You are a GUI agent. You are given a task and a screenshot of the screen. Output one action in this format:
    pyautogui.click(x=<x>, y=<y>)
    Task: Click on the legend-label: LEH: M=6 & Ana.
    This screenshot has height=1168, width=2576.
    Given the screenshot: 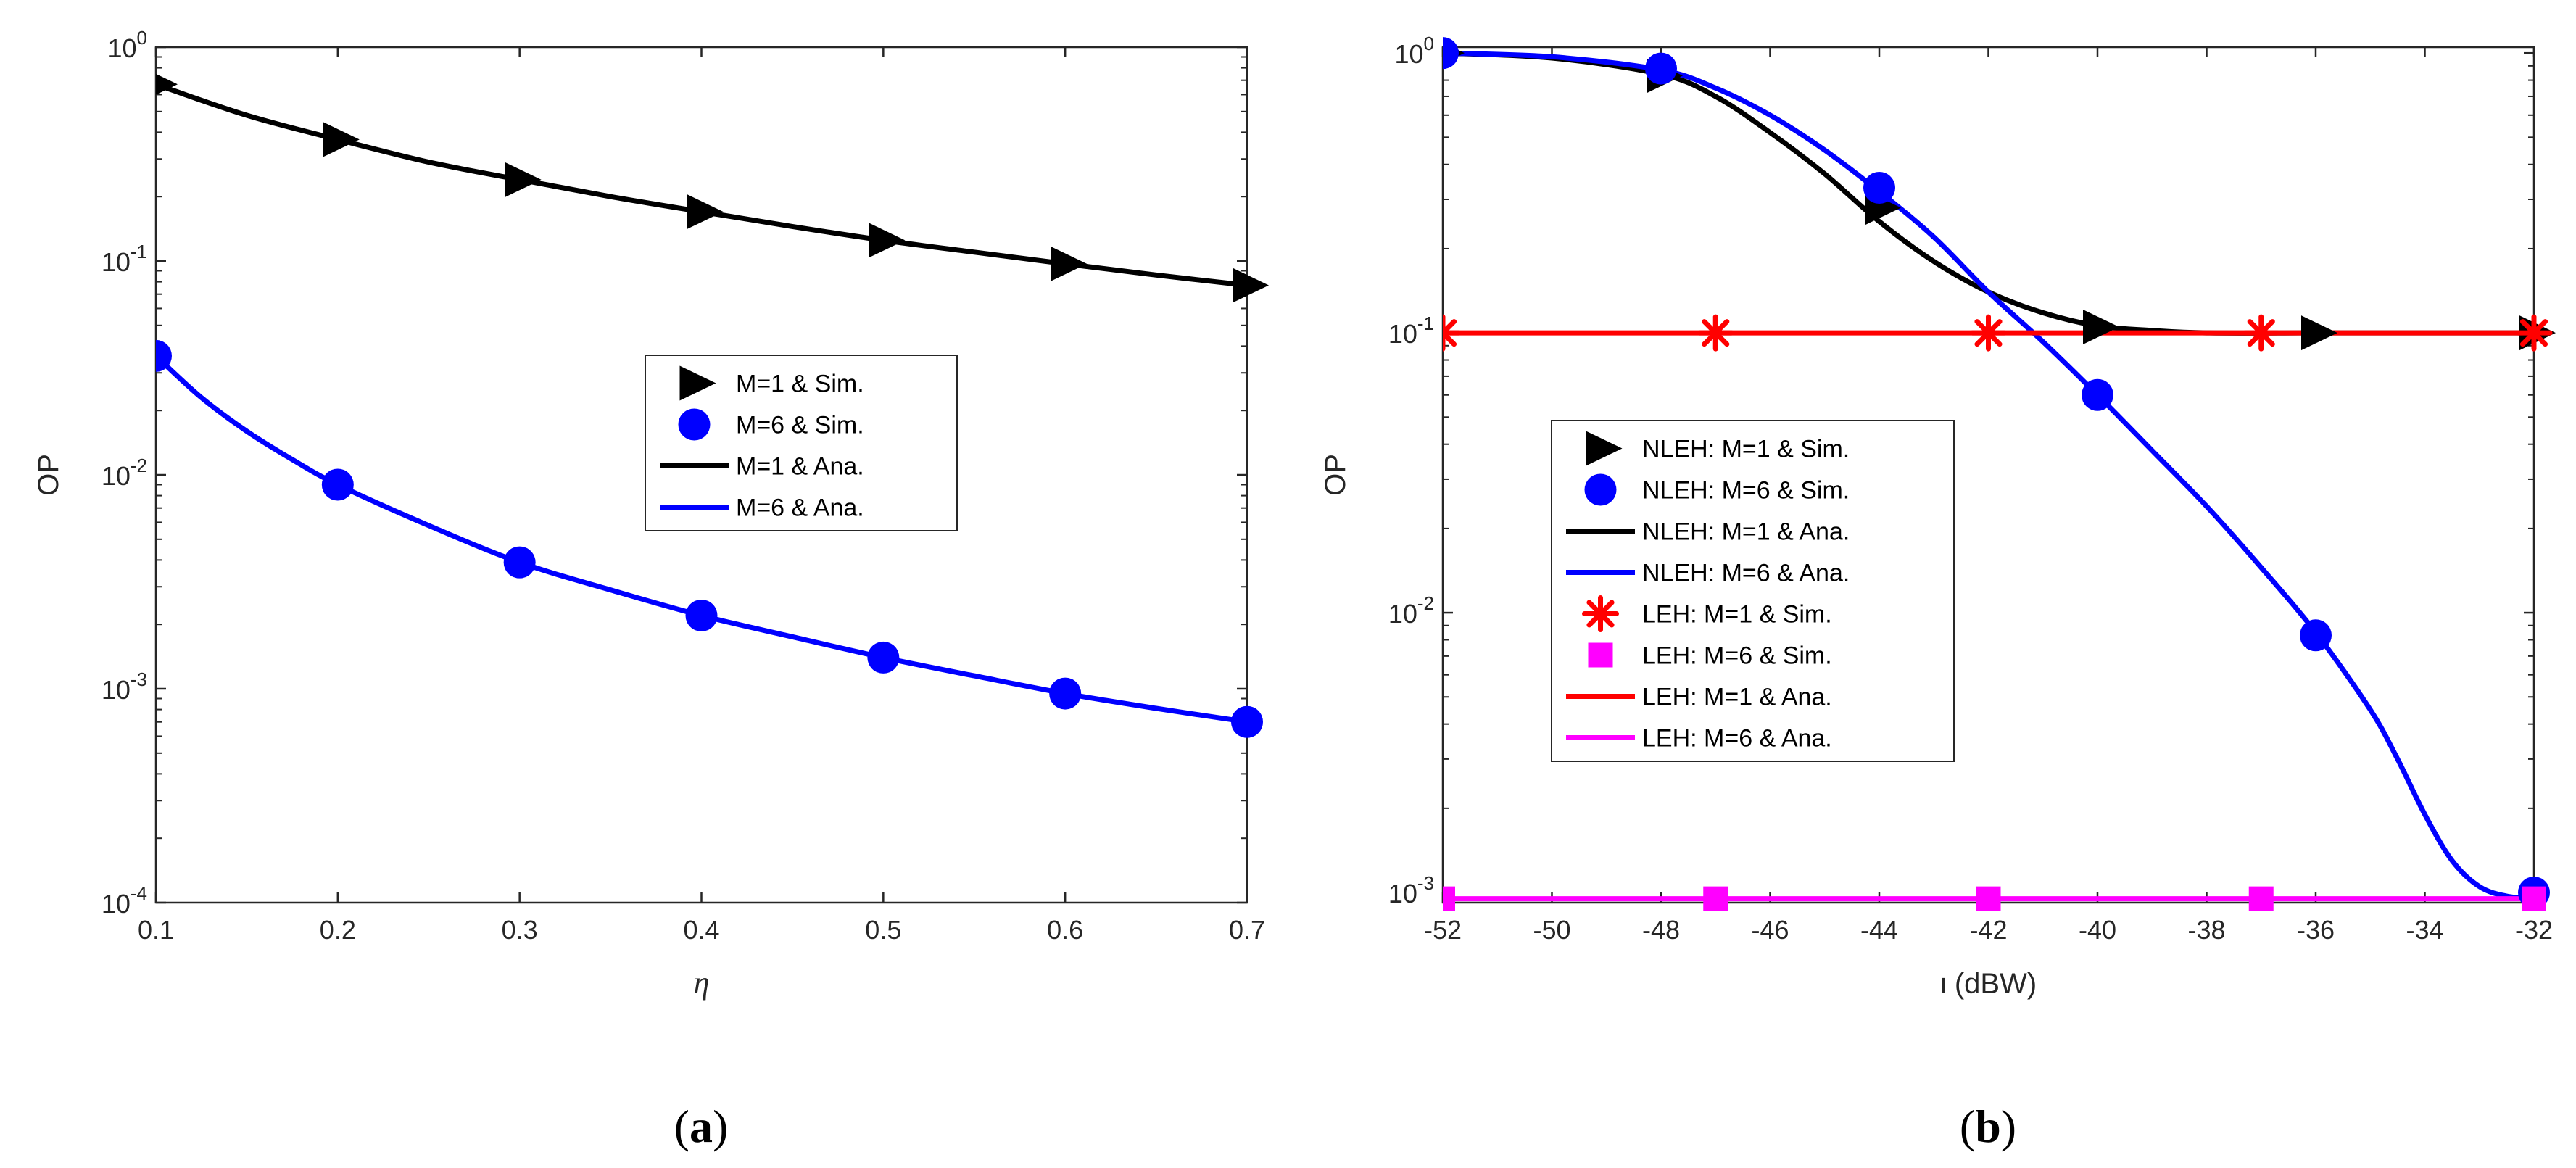 What is the action you would take?
    pyautogui.click(x=1737, y=739)
    